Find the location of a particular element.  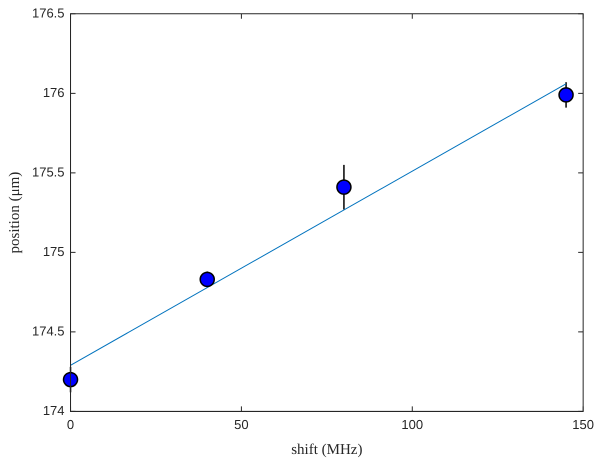

x-tick-label: 50 is located at coordinates (241, 424).